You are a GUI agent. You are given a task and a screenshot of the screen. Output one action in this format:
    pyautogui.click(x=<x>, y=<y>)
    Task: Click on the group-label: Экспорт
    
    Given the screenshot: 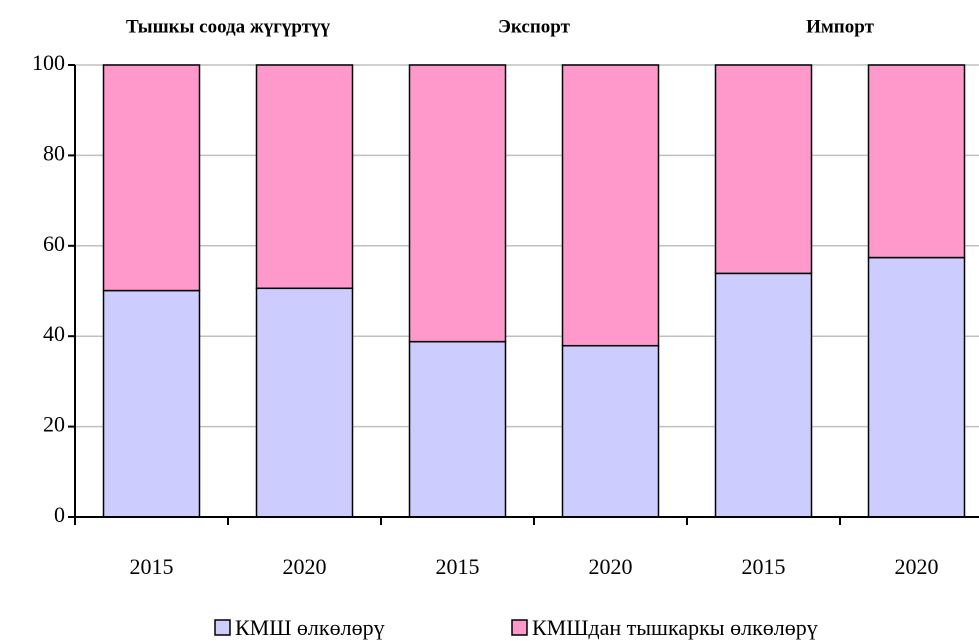 What is the action you would take?
    pyautogui.click(x=534, y=26)
    